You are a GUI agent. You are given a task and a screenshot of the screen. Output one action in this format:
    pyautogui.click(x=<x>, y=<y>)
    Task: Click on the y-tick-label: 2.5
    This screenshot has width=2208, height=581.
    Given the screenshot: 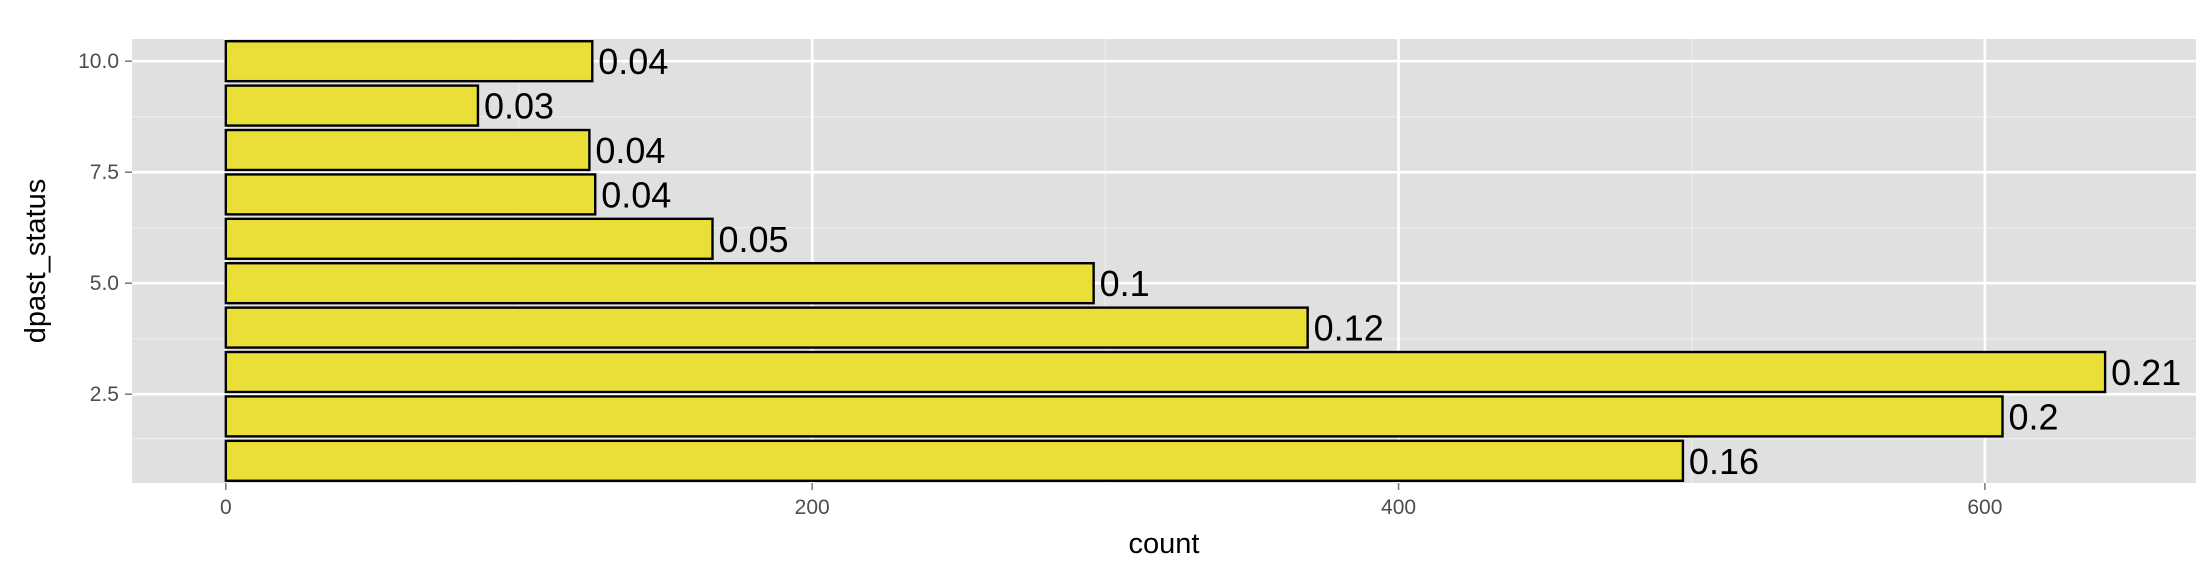 What is the action you would take?
    pyautogui.click(x=104, y=394)
    